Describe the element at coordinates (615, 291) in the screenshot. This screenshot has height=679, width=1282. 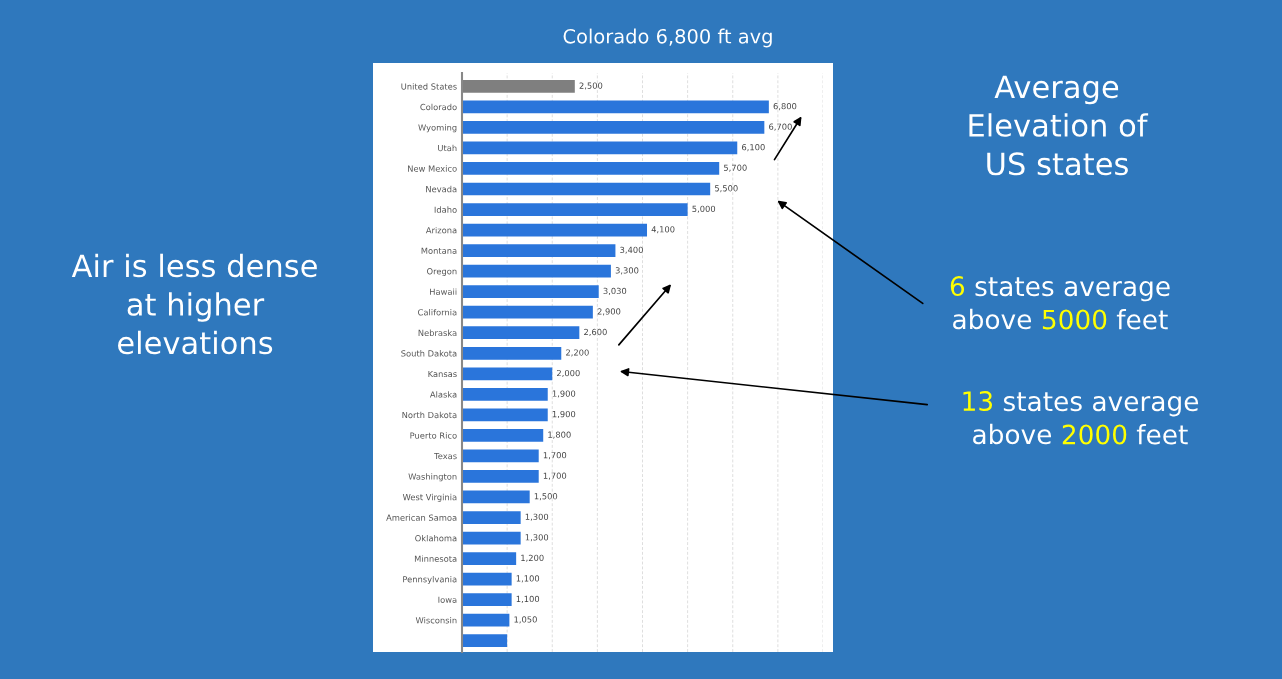
I see `data-label: 3,030` at that location.